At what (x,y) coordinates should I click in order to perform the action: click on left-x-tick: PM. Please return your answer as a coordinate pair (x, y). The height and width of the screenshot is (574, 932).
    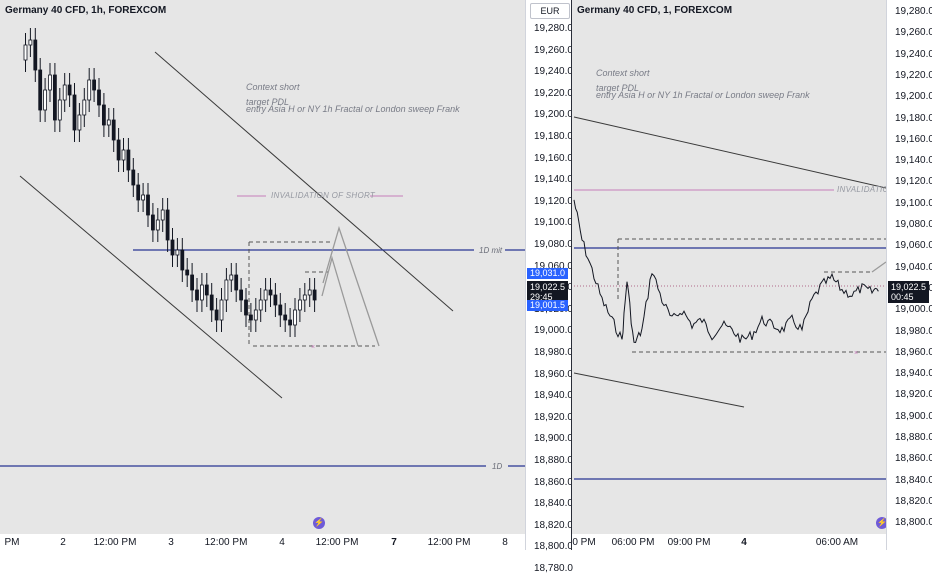
    Looking at the image, I should click on (12, 542).